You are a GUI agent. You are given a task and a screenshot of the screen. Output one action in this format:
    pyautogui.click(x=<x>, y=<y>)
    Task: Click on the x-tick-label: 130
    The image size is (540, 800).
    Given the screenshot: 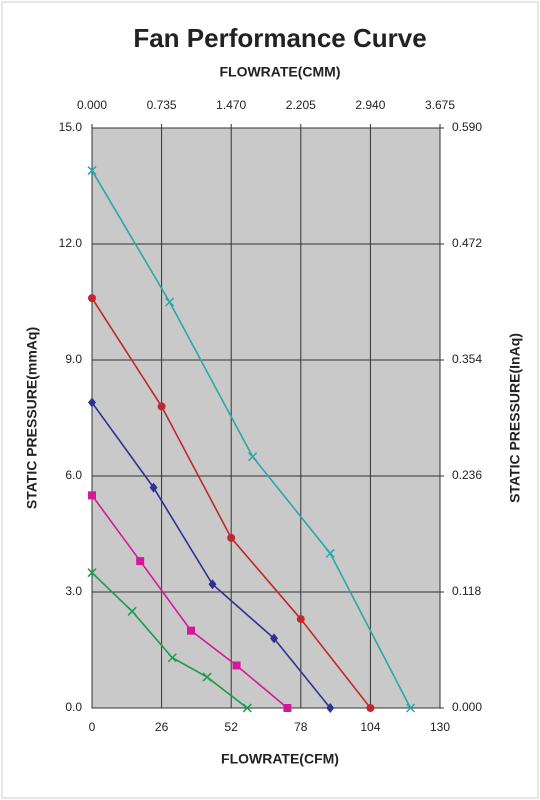 What is the action you would take?
    pyautogui.click(x=440, y=727)
    